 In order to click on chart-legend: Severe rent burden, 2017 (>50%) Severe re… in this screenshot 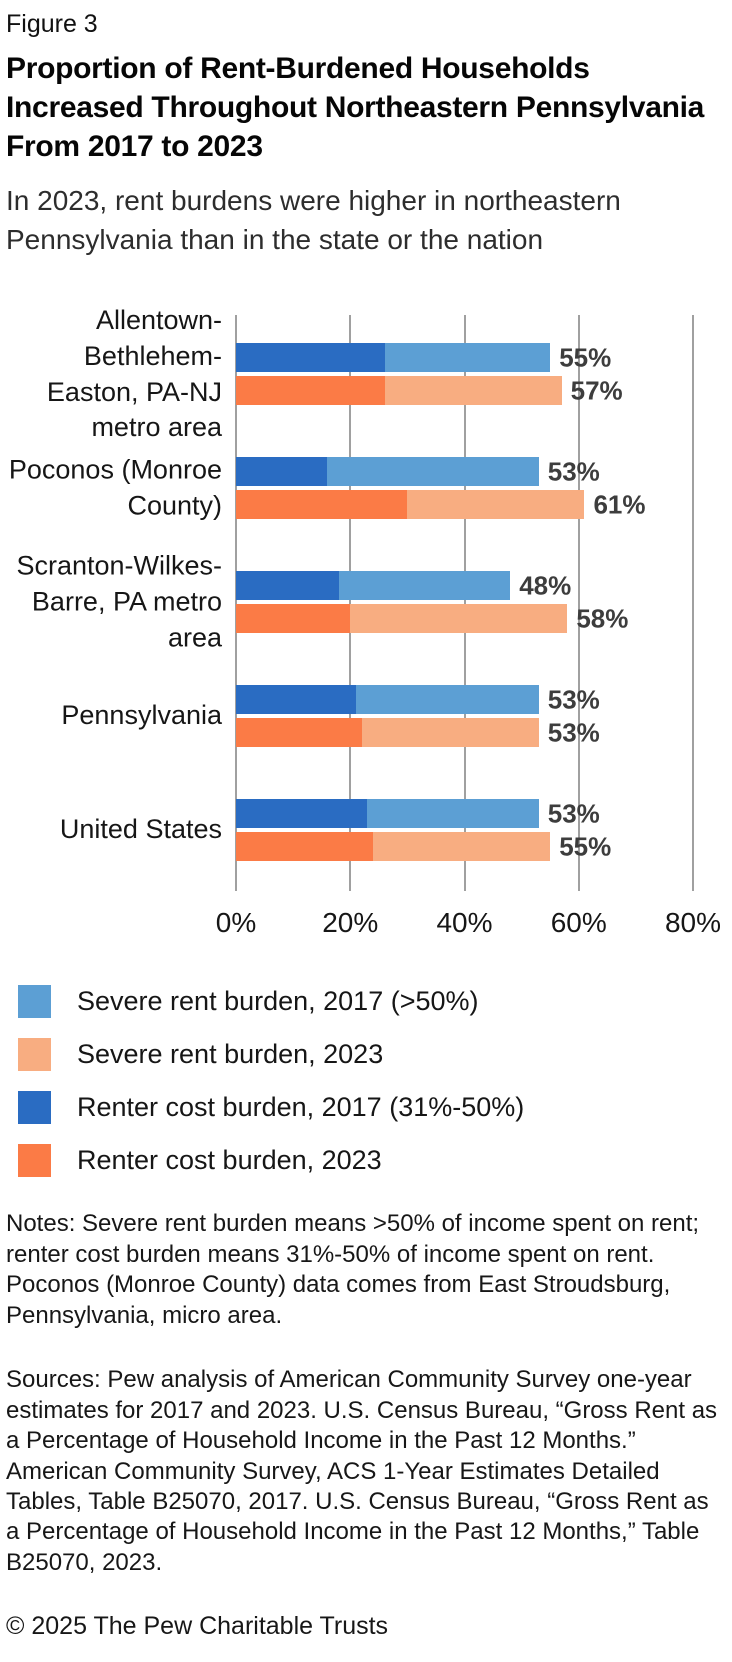, I will do `click(366, 1081)`.